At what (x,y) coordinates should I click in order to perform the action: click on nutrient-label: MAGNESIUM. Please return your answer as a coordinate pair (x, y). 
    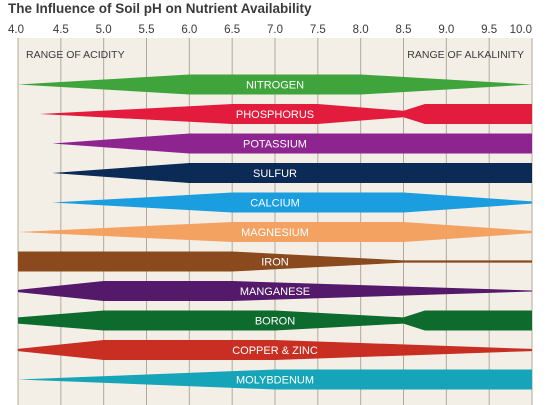
    Looking at the image, I should click on (275, 233).